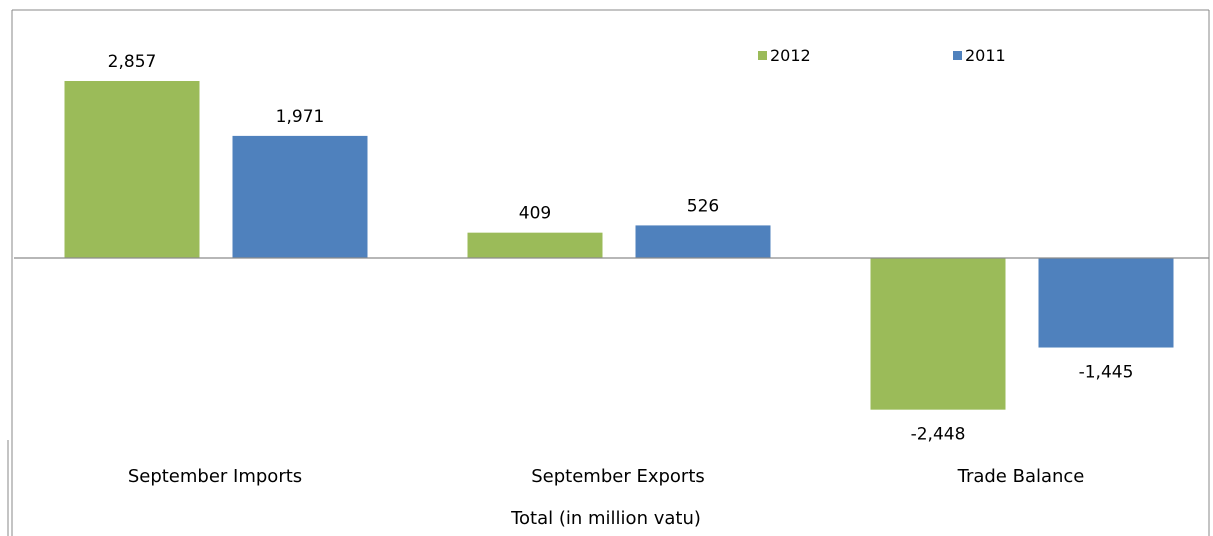  Describe the element at coordinates (882, 55) in the screenshot. I see `legend: 2012 2011` at that location.